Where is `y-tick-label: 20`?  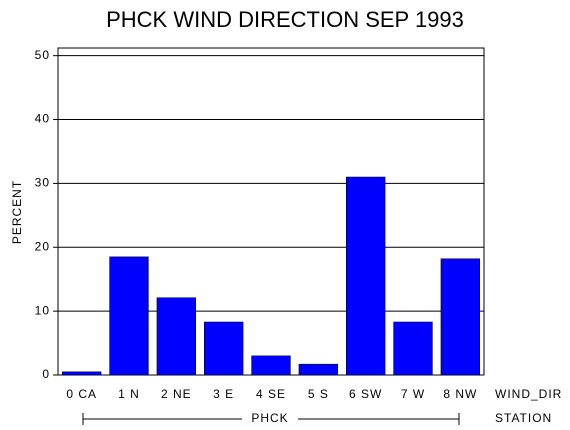 y-tick-label: 20 is located at coordinates (42, 246).